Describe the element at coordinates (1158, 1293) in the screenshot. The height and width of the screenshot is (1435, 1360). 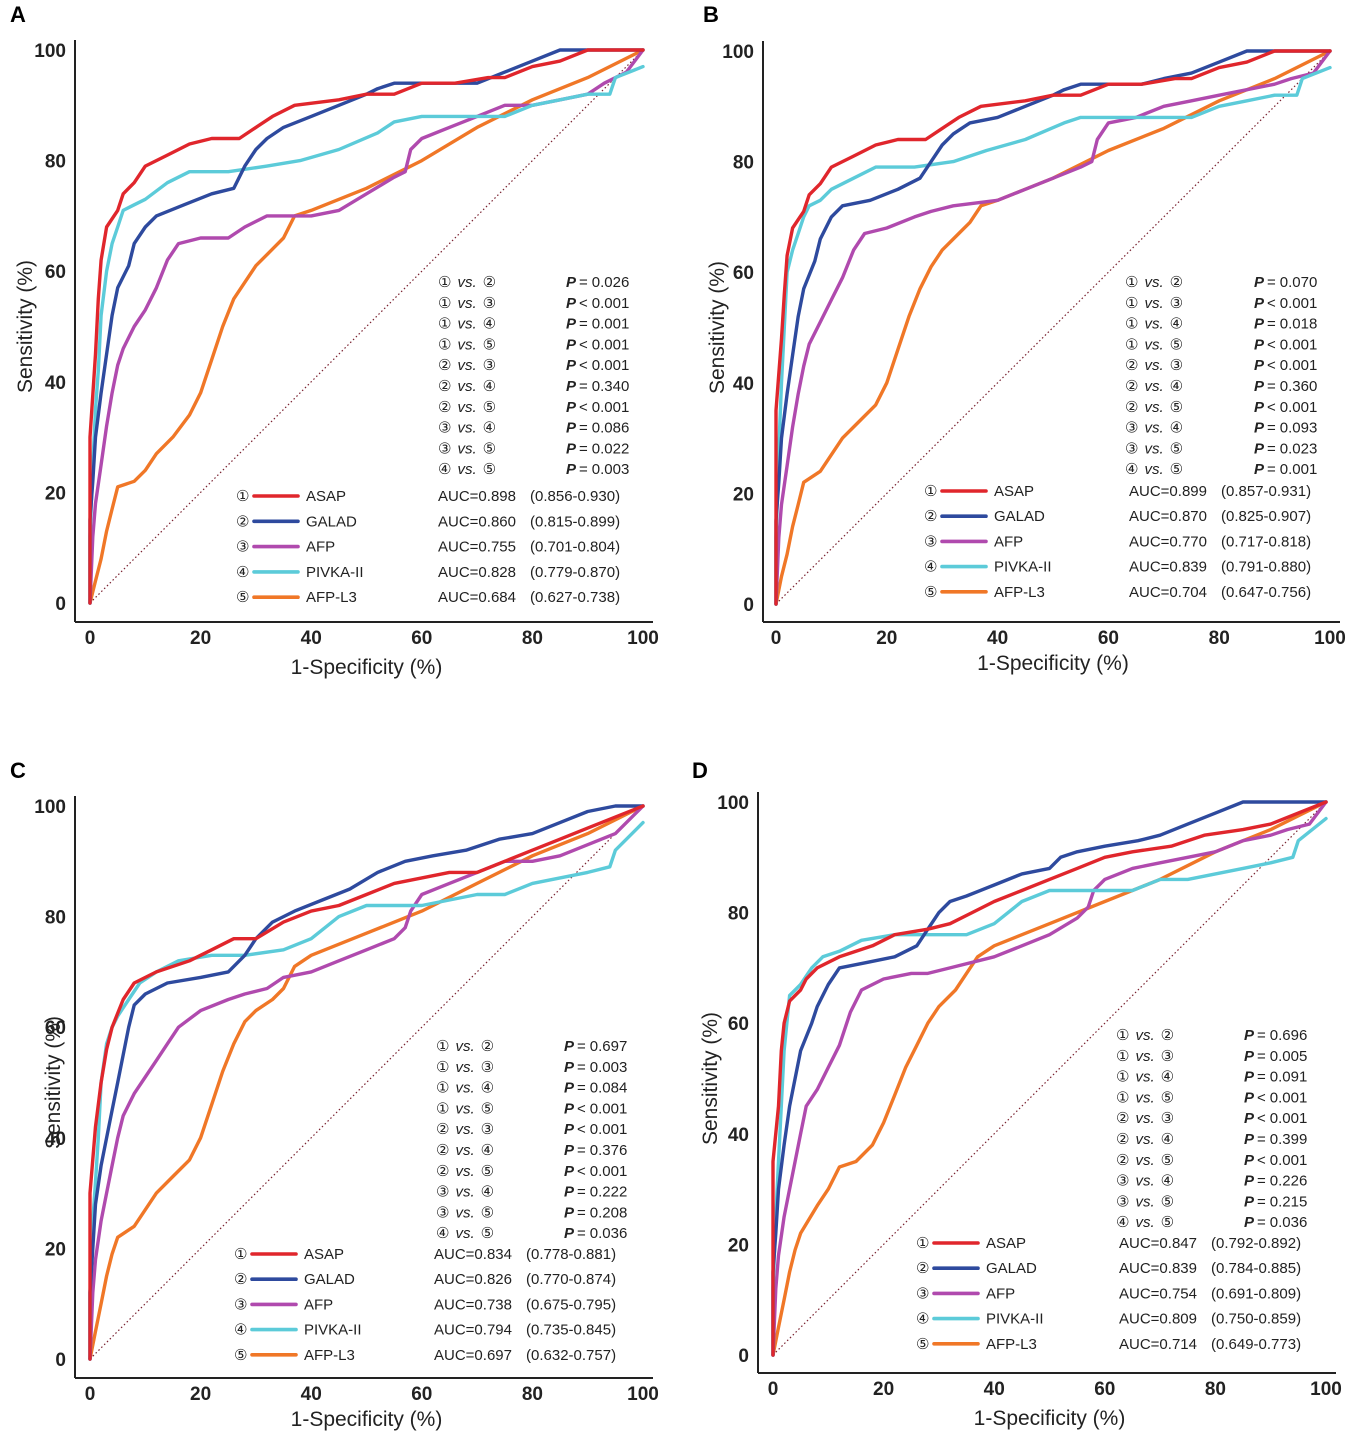
I see `legend-auc: AUC=0.754` at that location.